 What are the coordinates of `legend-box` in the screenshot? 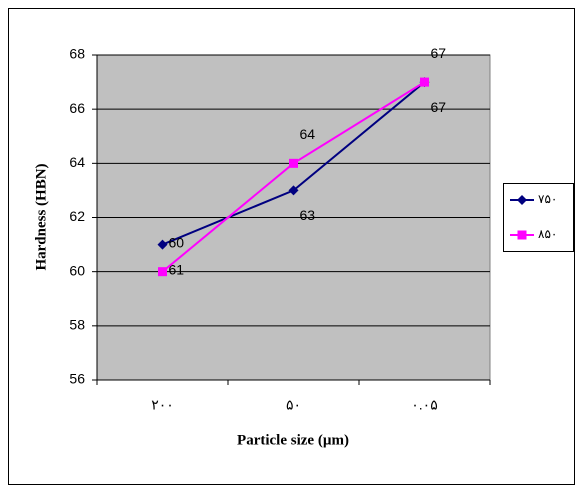 It's located at (538, 217).